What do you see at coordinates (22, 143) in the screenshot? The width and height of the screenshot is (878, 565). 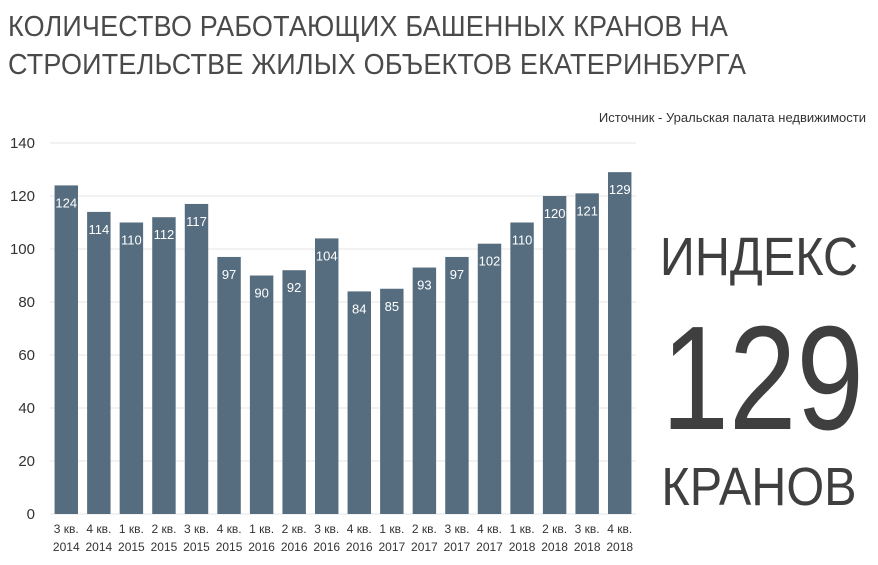 I see `y-tick-label: 140` at bounding box center [22, 143].